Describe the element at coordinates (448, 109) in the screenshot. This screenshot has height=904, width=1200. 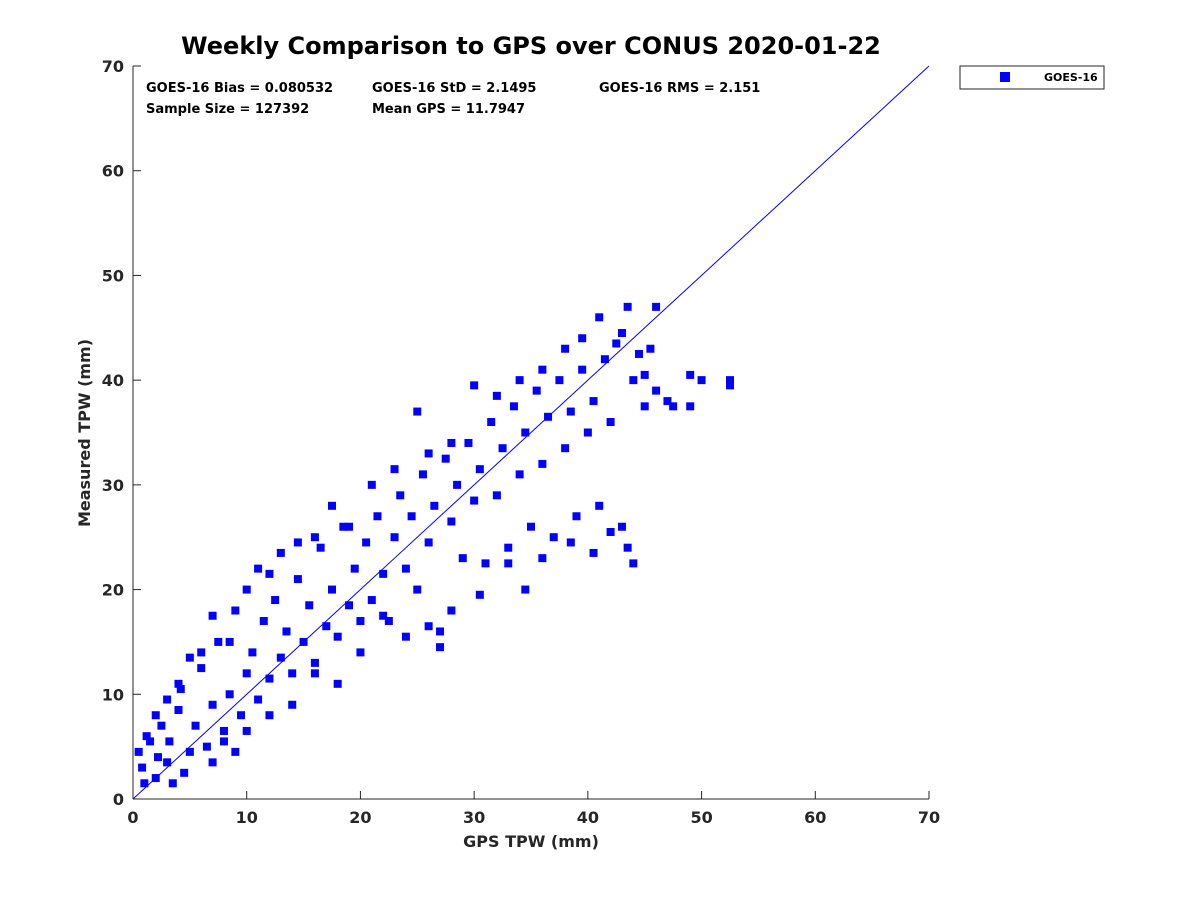
I see `mean-gps-stat: Mean GPS = 11.7947` at that location.